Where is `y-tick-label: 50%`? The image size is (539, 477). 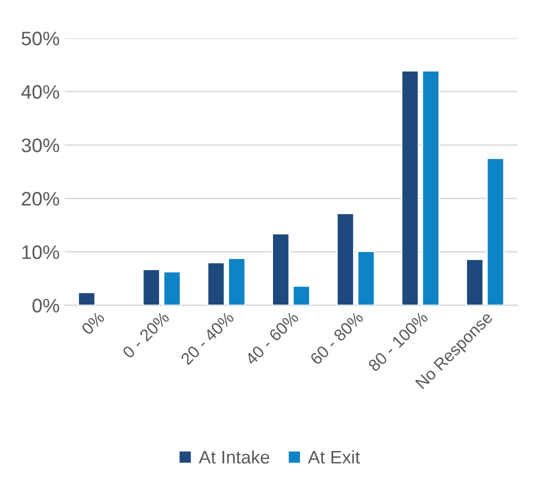 y-tick-label: 50% is located at coordinates (41, 39).